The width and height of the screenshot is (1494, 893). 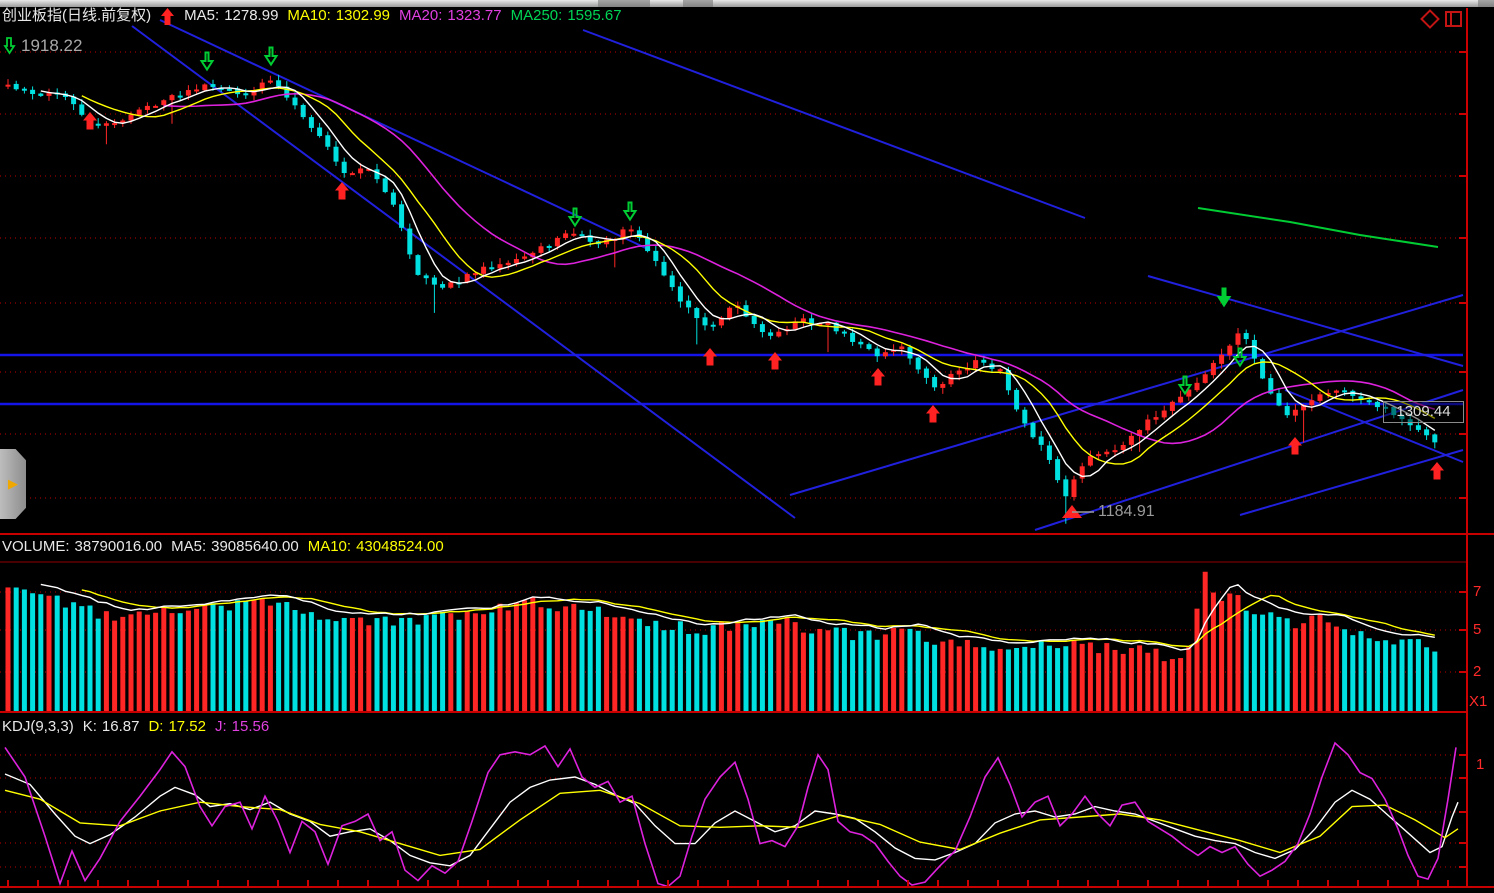 I want to click on last-price-callout: 1309.44, so click(x=1423, y=412).